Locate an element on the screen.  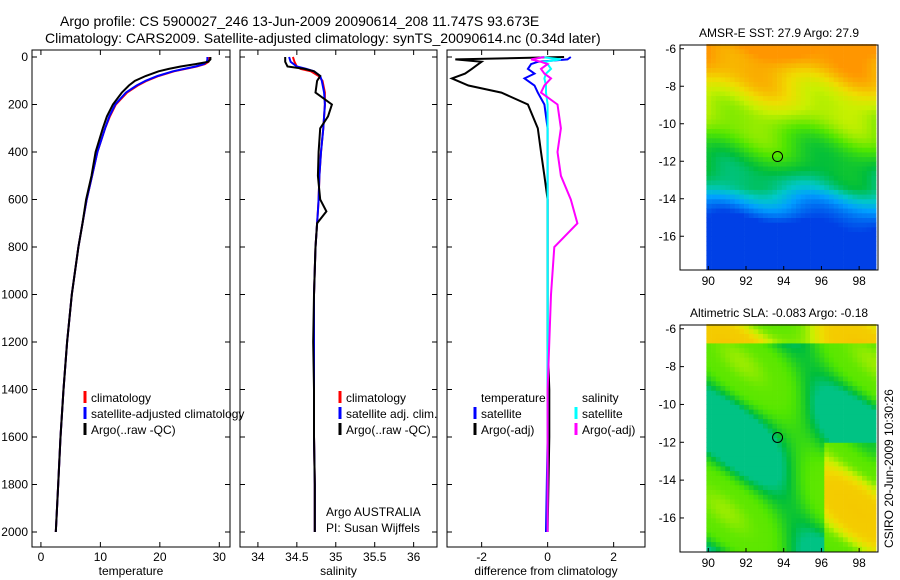
diff-legend-temp-argo: Argo(-adj) is located at coordinates (507, 430).